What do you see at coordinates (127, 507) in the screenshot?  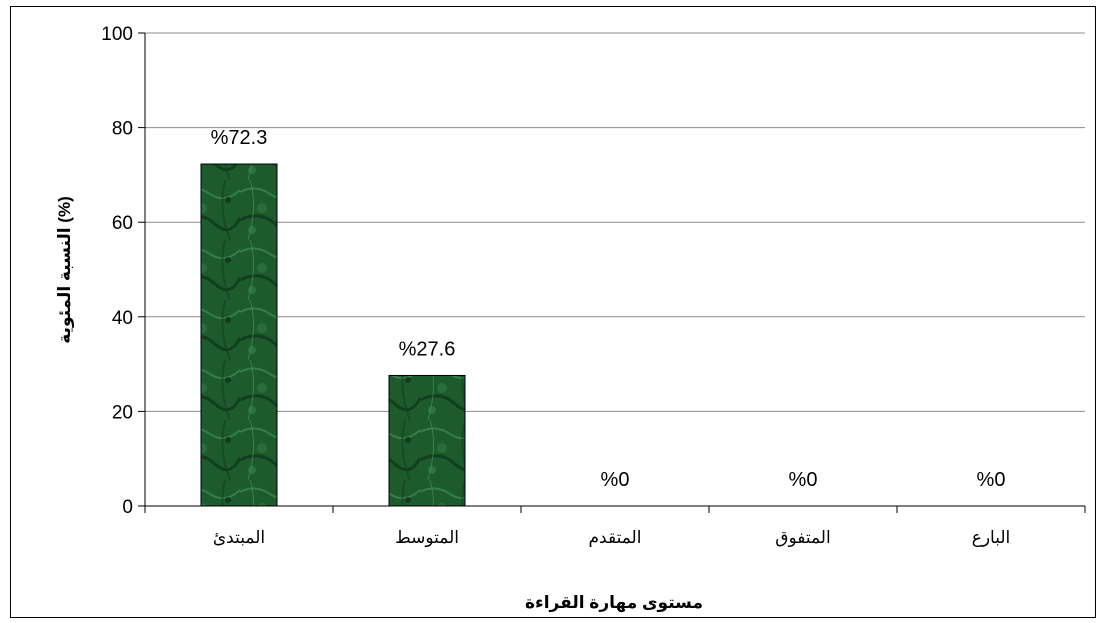 I see `y-tick-label: 0` at bounding box center [127, 507].